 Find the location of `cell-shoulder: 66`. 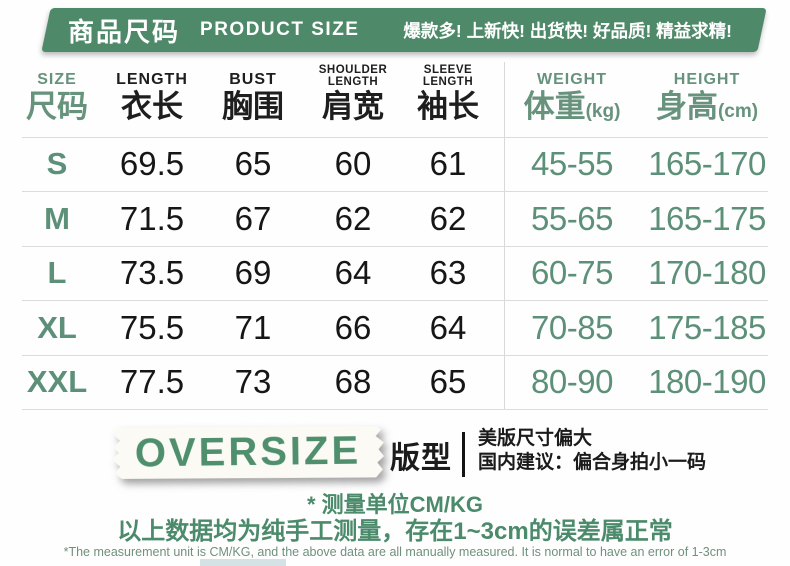

cell-shoulder: 66 is located at coordinates (353, 327).